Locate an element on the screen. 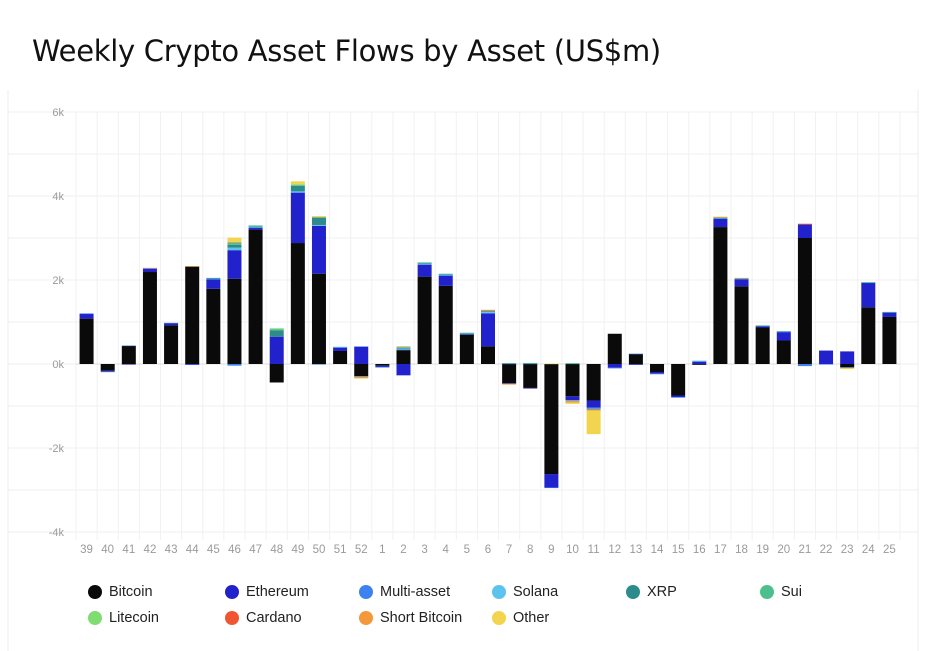 The height and width of the screenshot is (651, 931). x-tick-label: 24 is located at coordinates (868, 550).